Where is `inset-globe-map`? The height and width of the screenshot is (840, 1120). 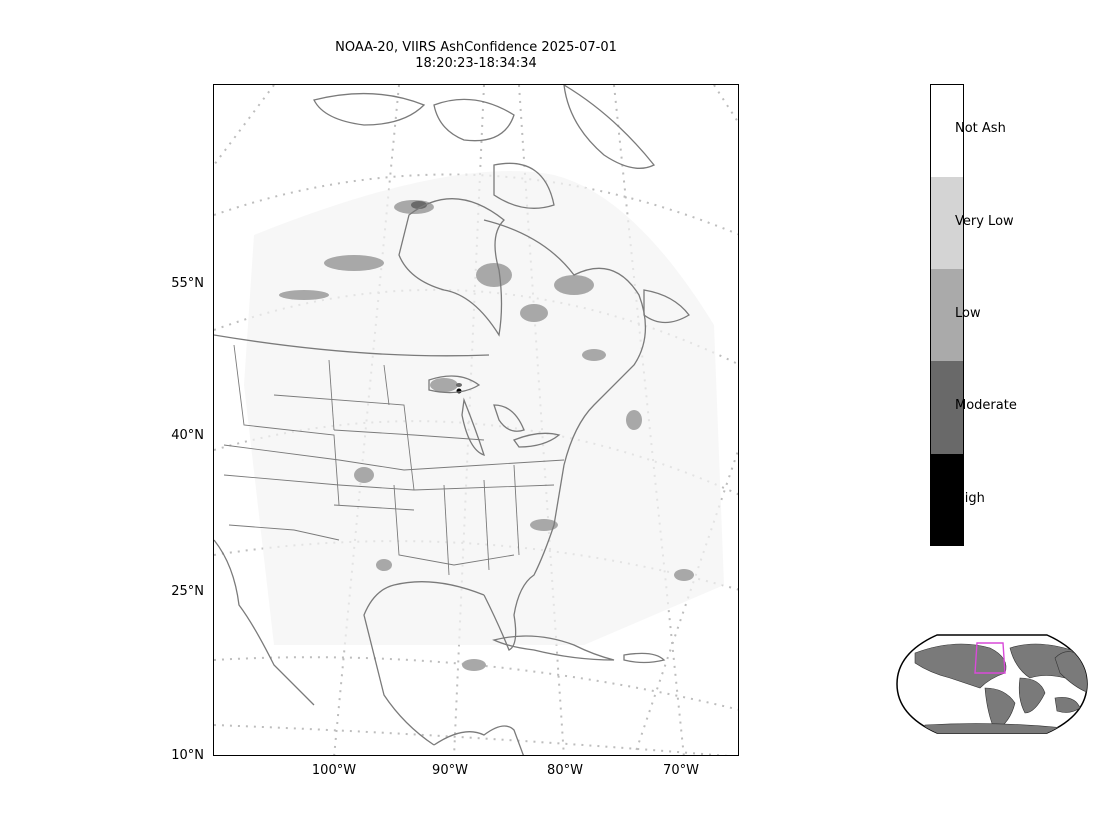 inset-globe-map is located at coordinates (992, 686).